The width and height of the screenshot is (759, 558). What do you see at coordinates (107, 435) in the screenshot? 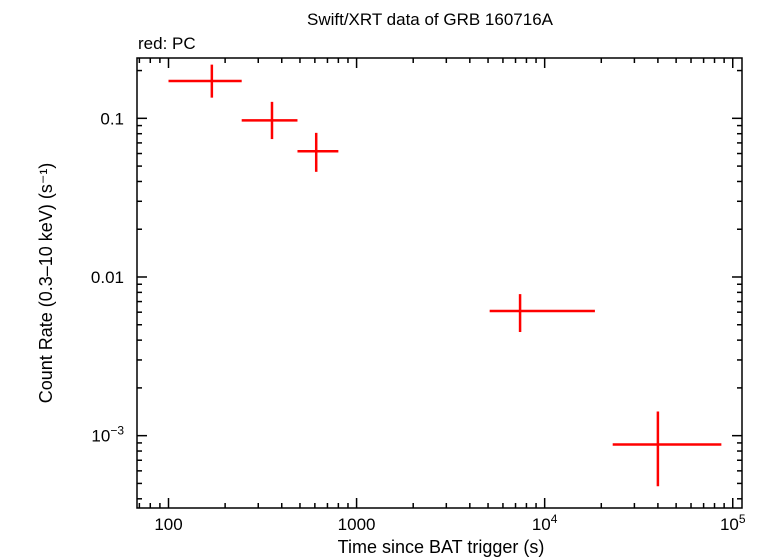
I see `y-tick-label: 10−3` at bounding box center [107, 435].